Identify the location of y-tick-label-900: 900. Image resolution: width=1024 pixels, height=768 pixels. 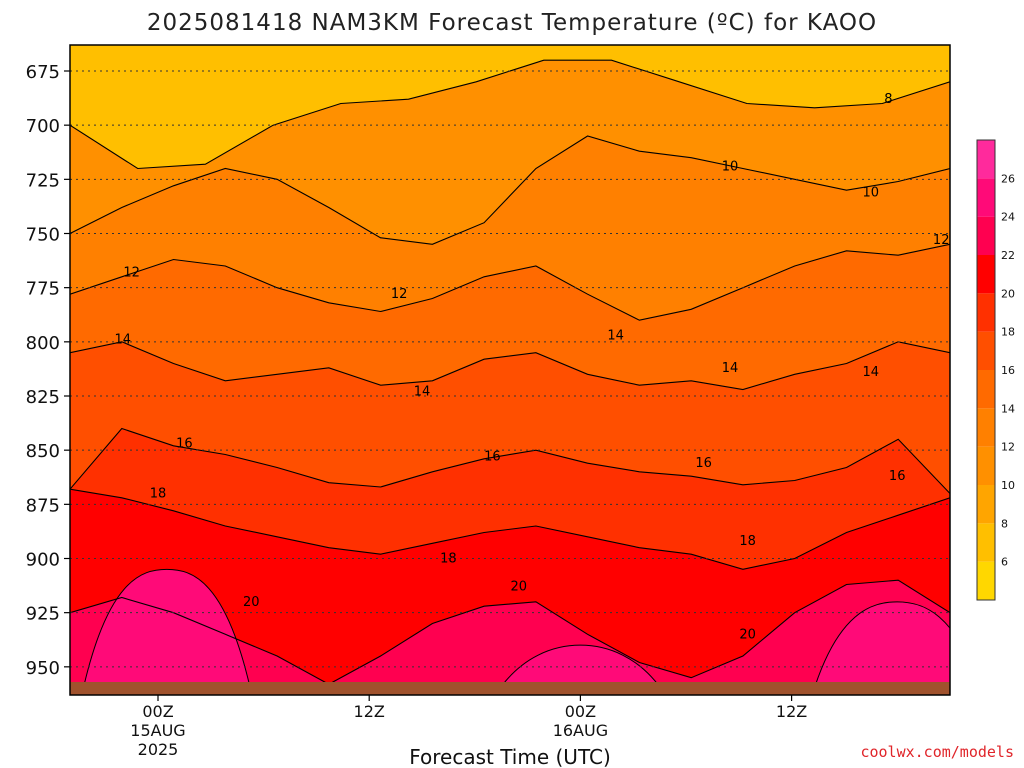
(43, 560).